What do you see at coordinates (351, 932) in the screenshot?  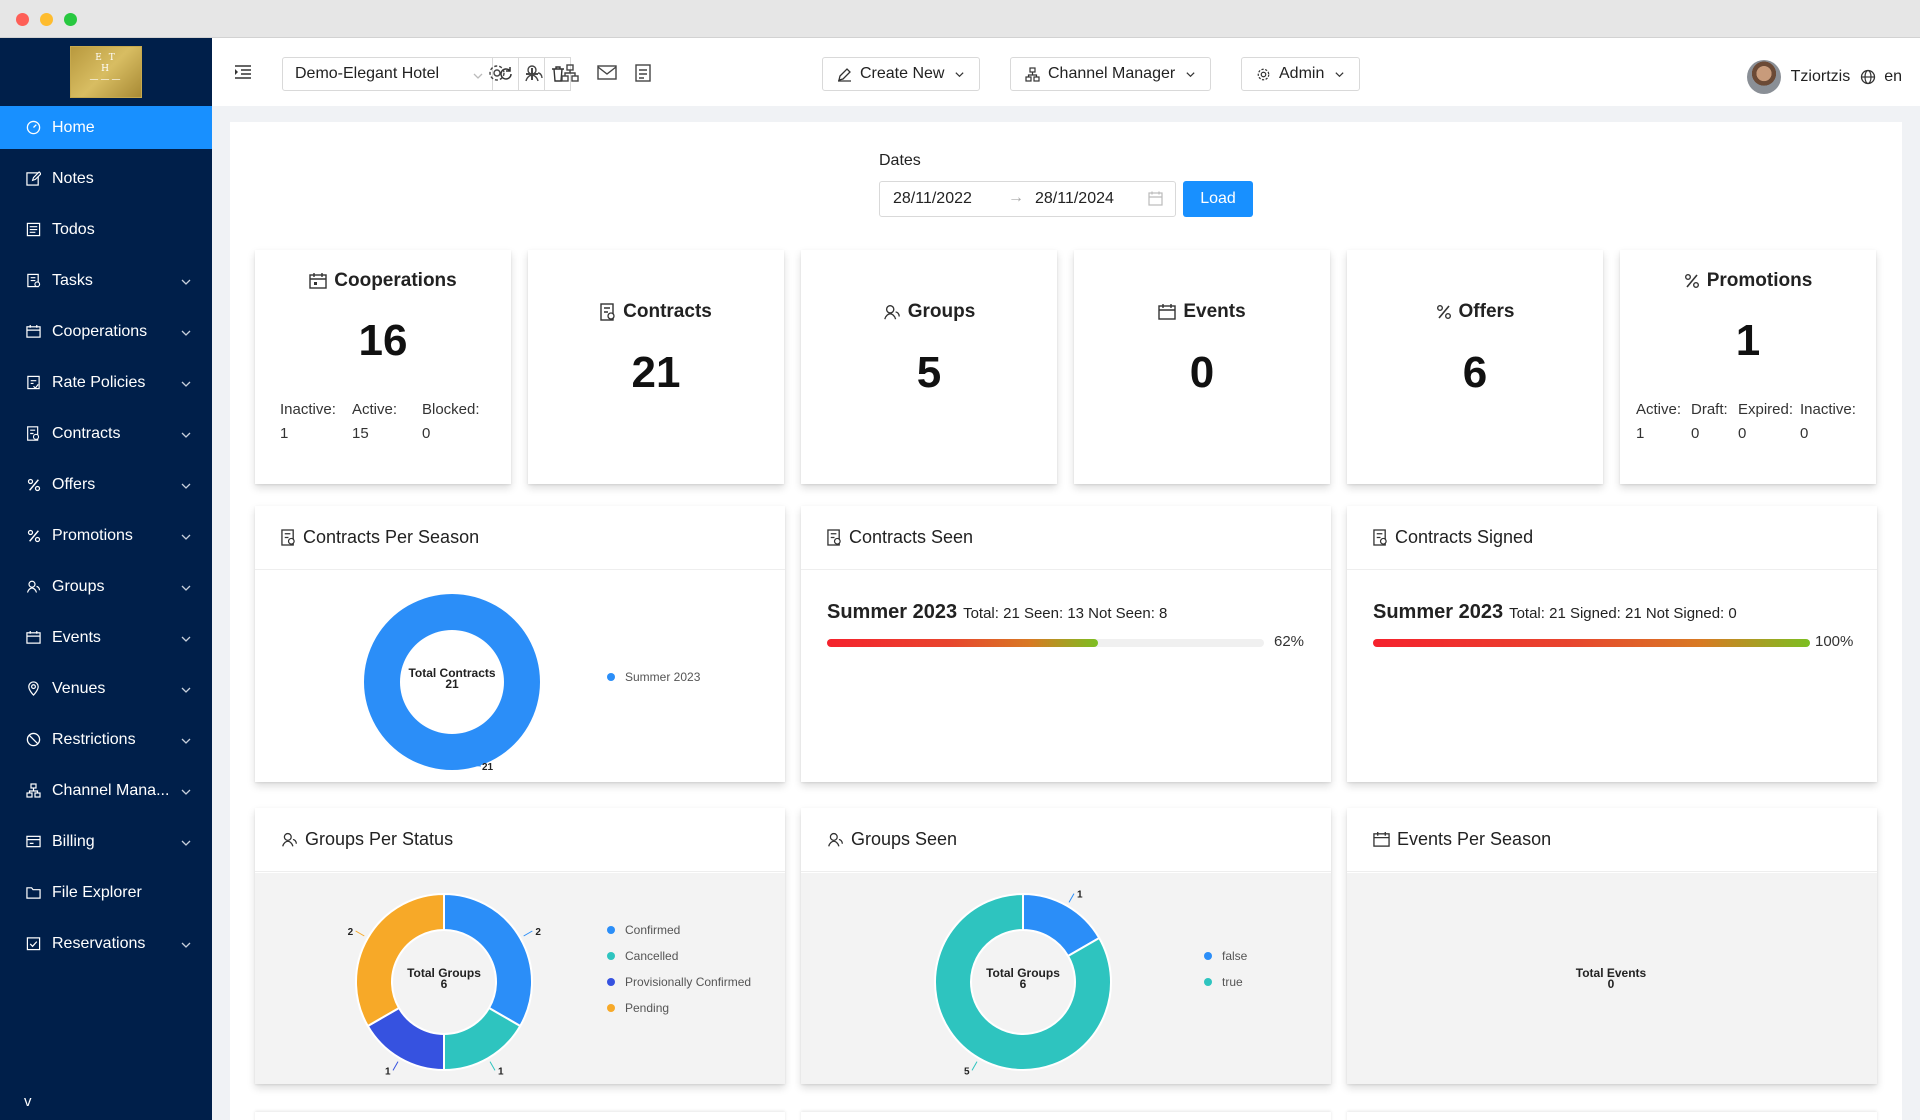 I see `slice-value-label: 2` at bounding box center [351, 932].